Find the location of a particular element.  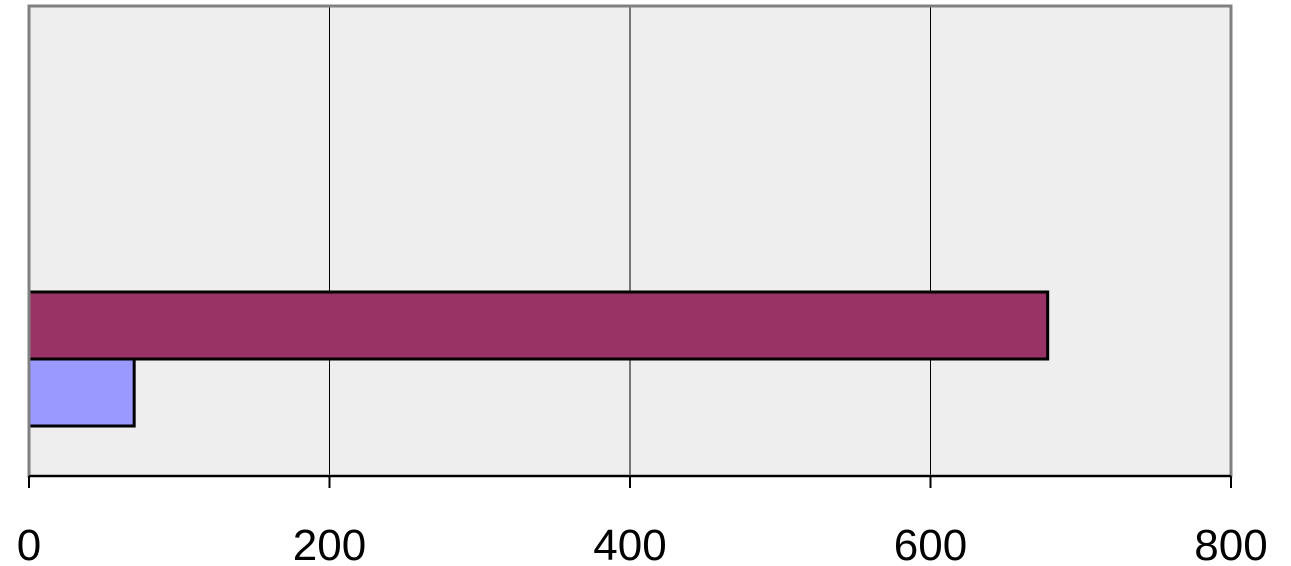

x-tick-label: 800 is located at coordinates (1230, 543).